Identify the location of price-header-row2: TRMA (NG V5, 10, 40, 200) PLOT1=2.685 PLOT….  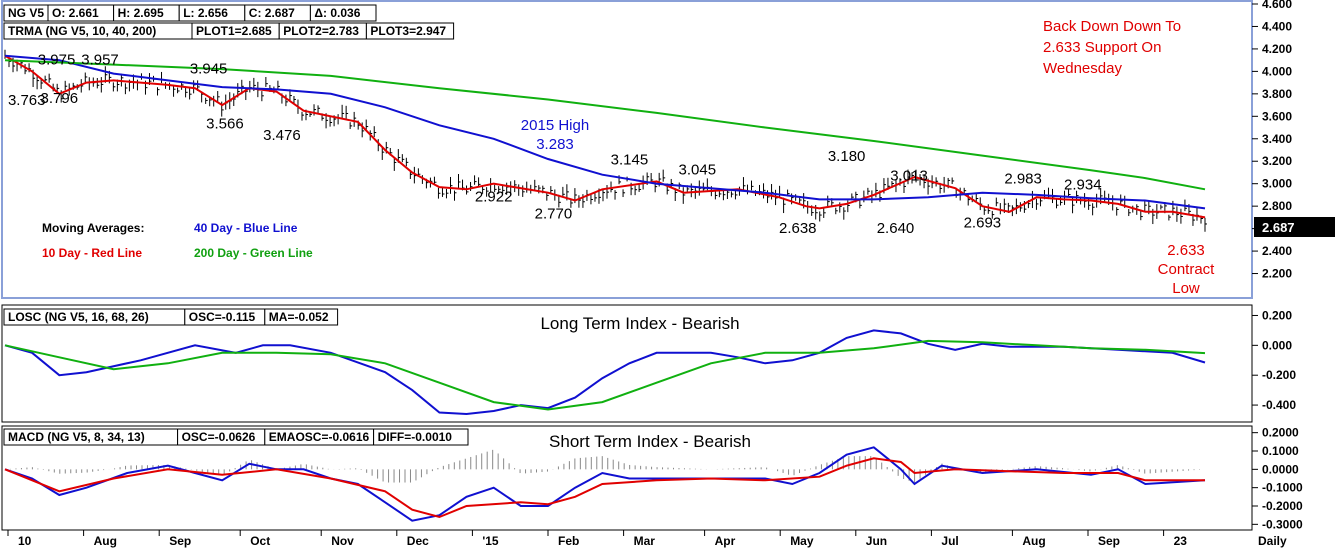
(229, 31).